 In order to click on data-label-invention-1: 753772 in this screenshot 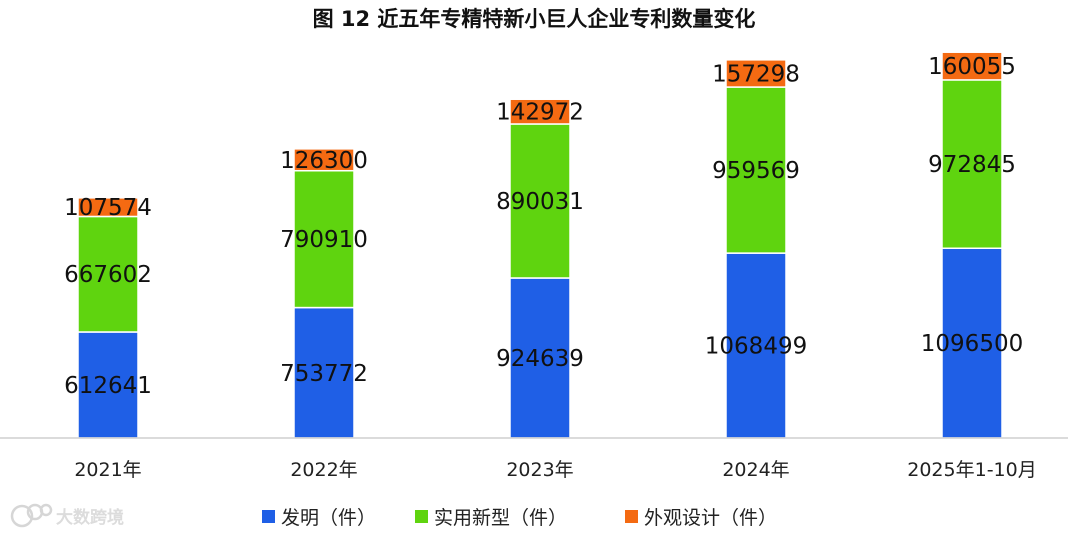, I will do `click(324, 374)`.